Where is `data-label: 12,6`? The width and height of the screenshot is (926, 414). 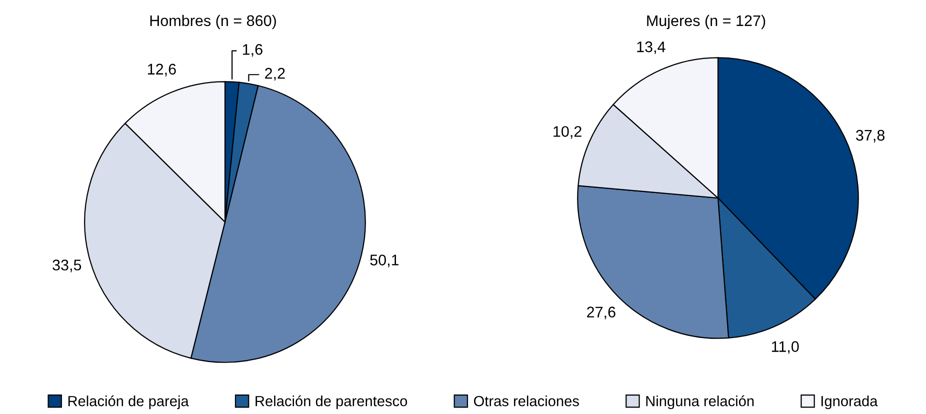 data-label: 12,6 is located at coordinates (162, 70).